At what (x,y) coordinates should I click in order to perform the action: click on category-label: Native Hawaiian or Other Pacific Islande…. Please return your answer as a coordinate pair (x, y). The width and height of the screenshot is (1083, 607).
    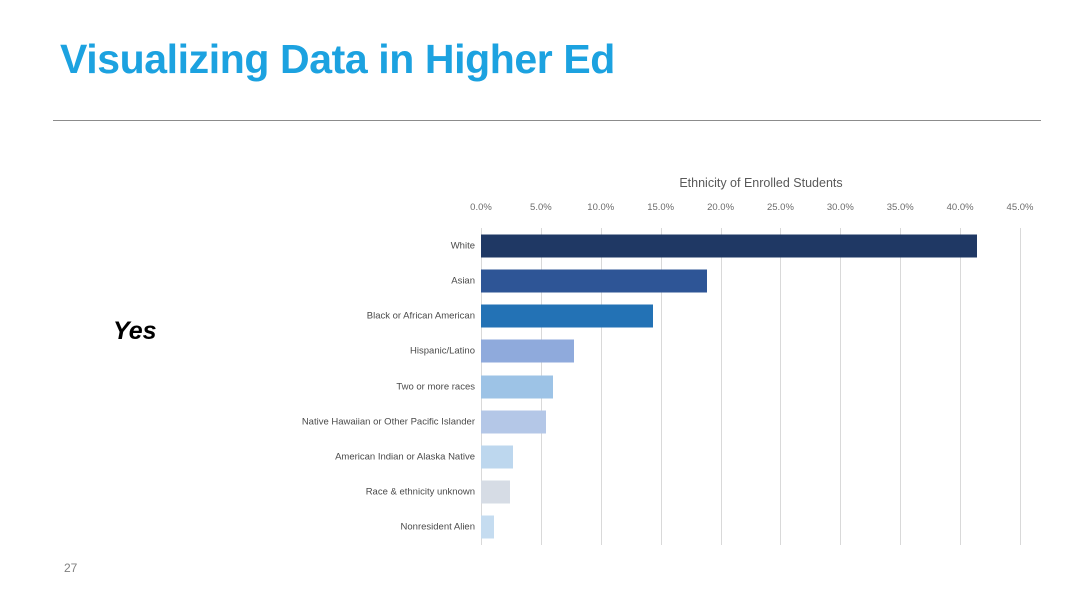
    Looking at the image, I should click on (388, 422).